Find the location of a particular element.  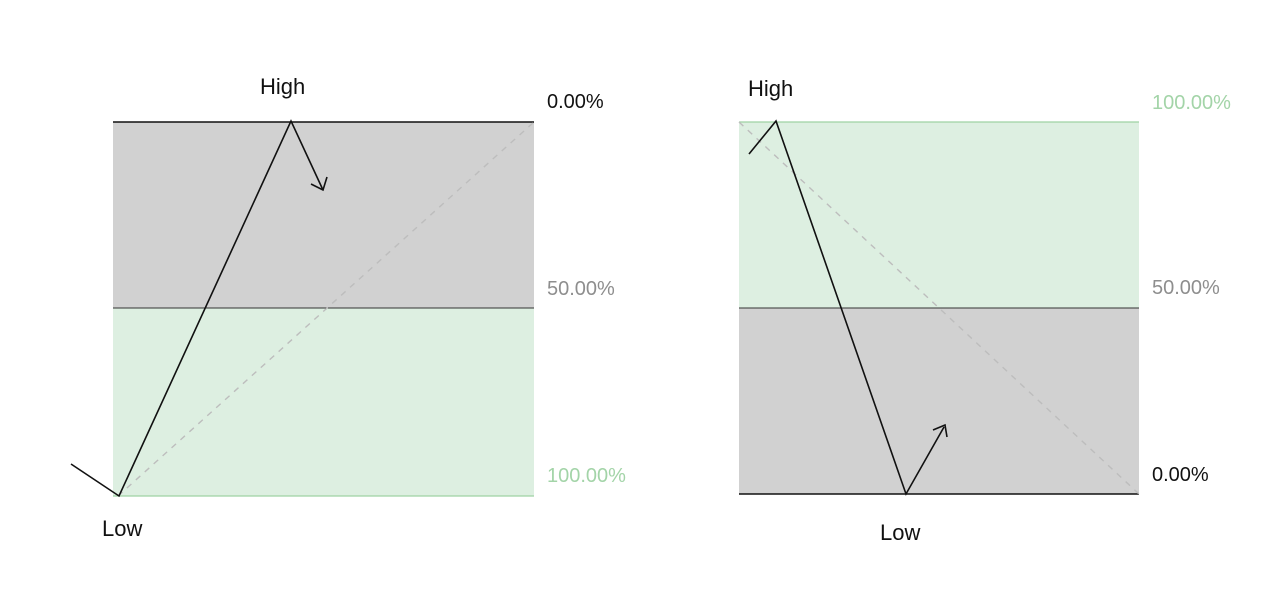

right-price-path is located at coordinates (846, 307).